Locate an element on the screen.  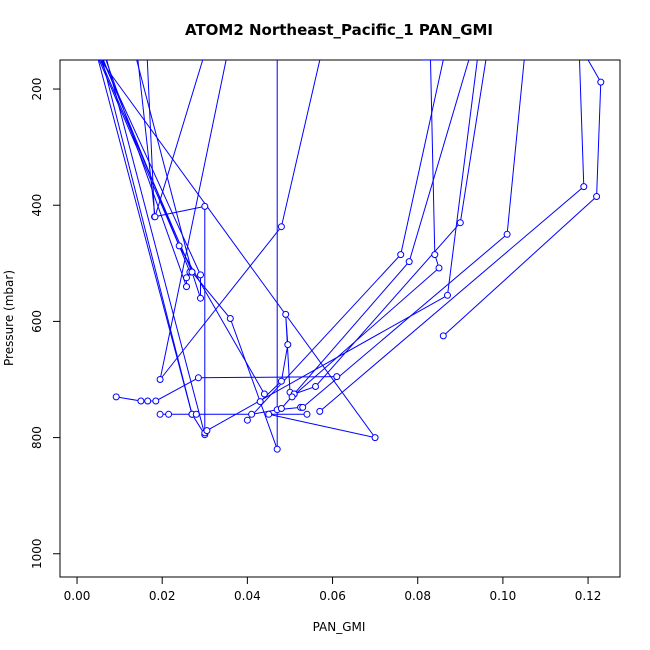
y-tick-label: 1000 is located at coordinates (37, 553).